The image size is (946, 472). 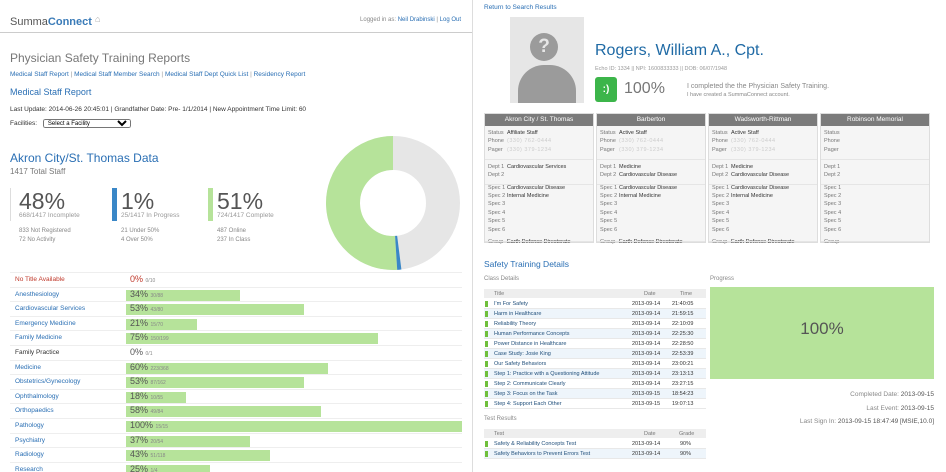 What do you see at coordinates (236, 466) in the screenshot?
I see `department-row: Research 25% 1/4` at bounding box center [236, 466].